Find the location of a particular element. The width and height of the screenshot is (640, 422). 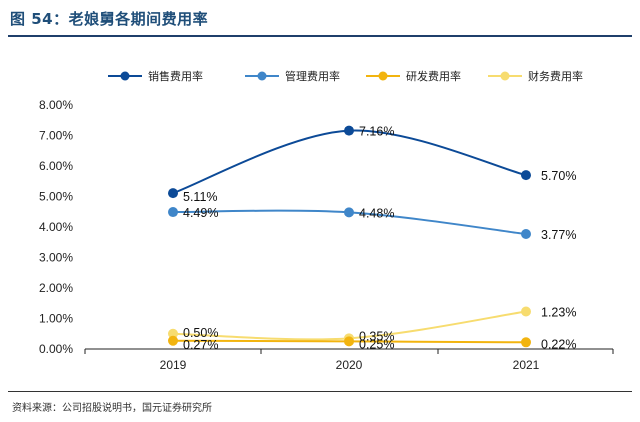

x-tick-label: 2019 is located at coordinates (173, 365).